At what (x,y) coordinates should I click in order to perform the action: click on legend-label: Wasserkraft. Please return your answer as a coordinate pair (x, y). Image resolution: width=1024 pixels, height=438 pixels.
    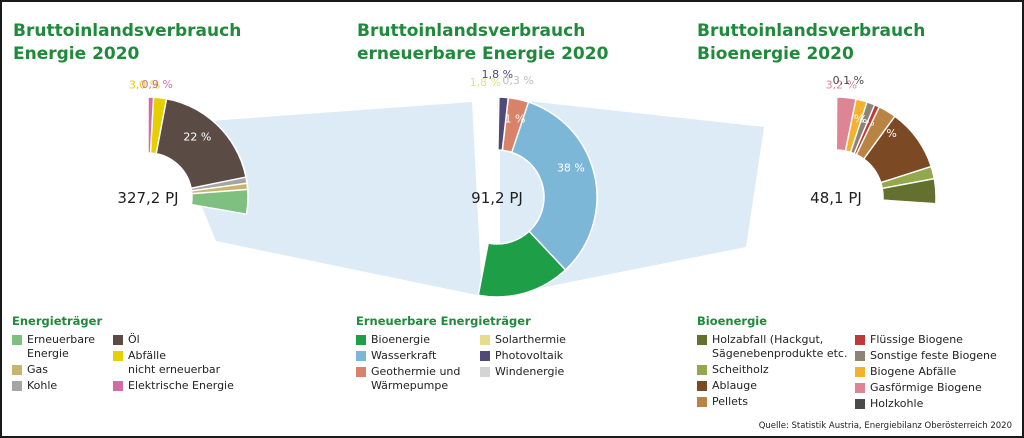
    Looking at the image, I should click on (404, 355).